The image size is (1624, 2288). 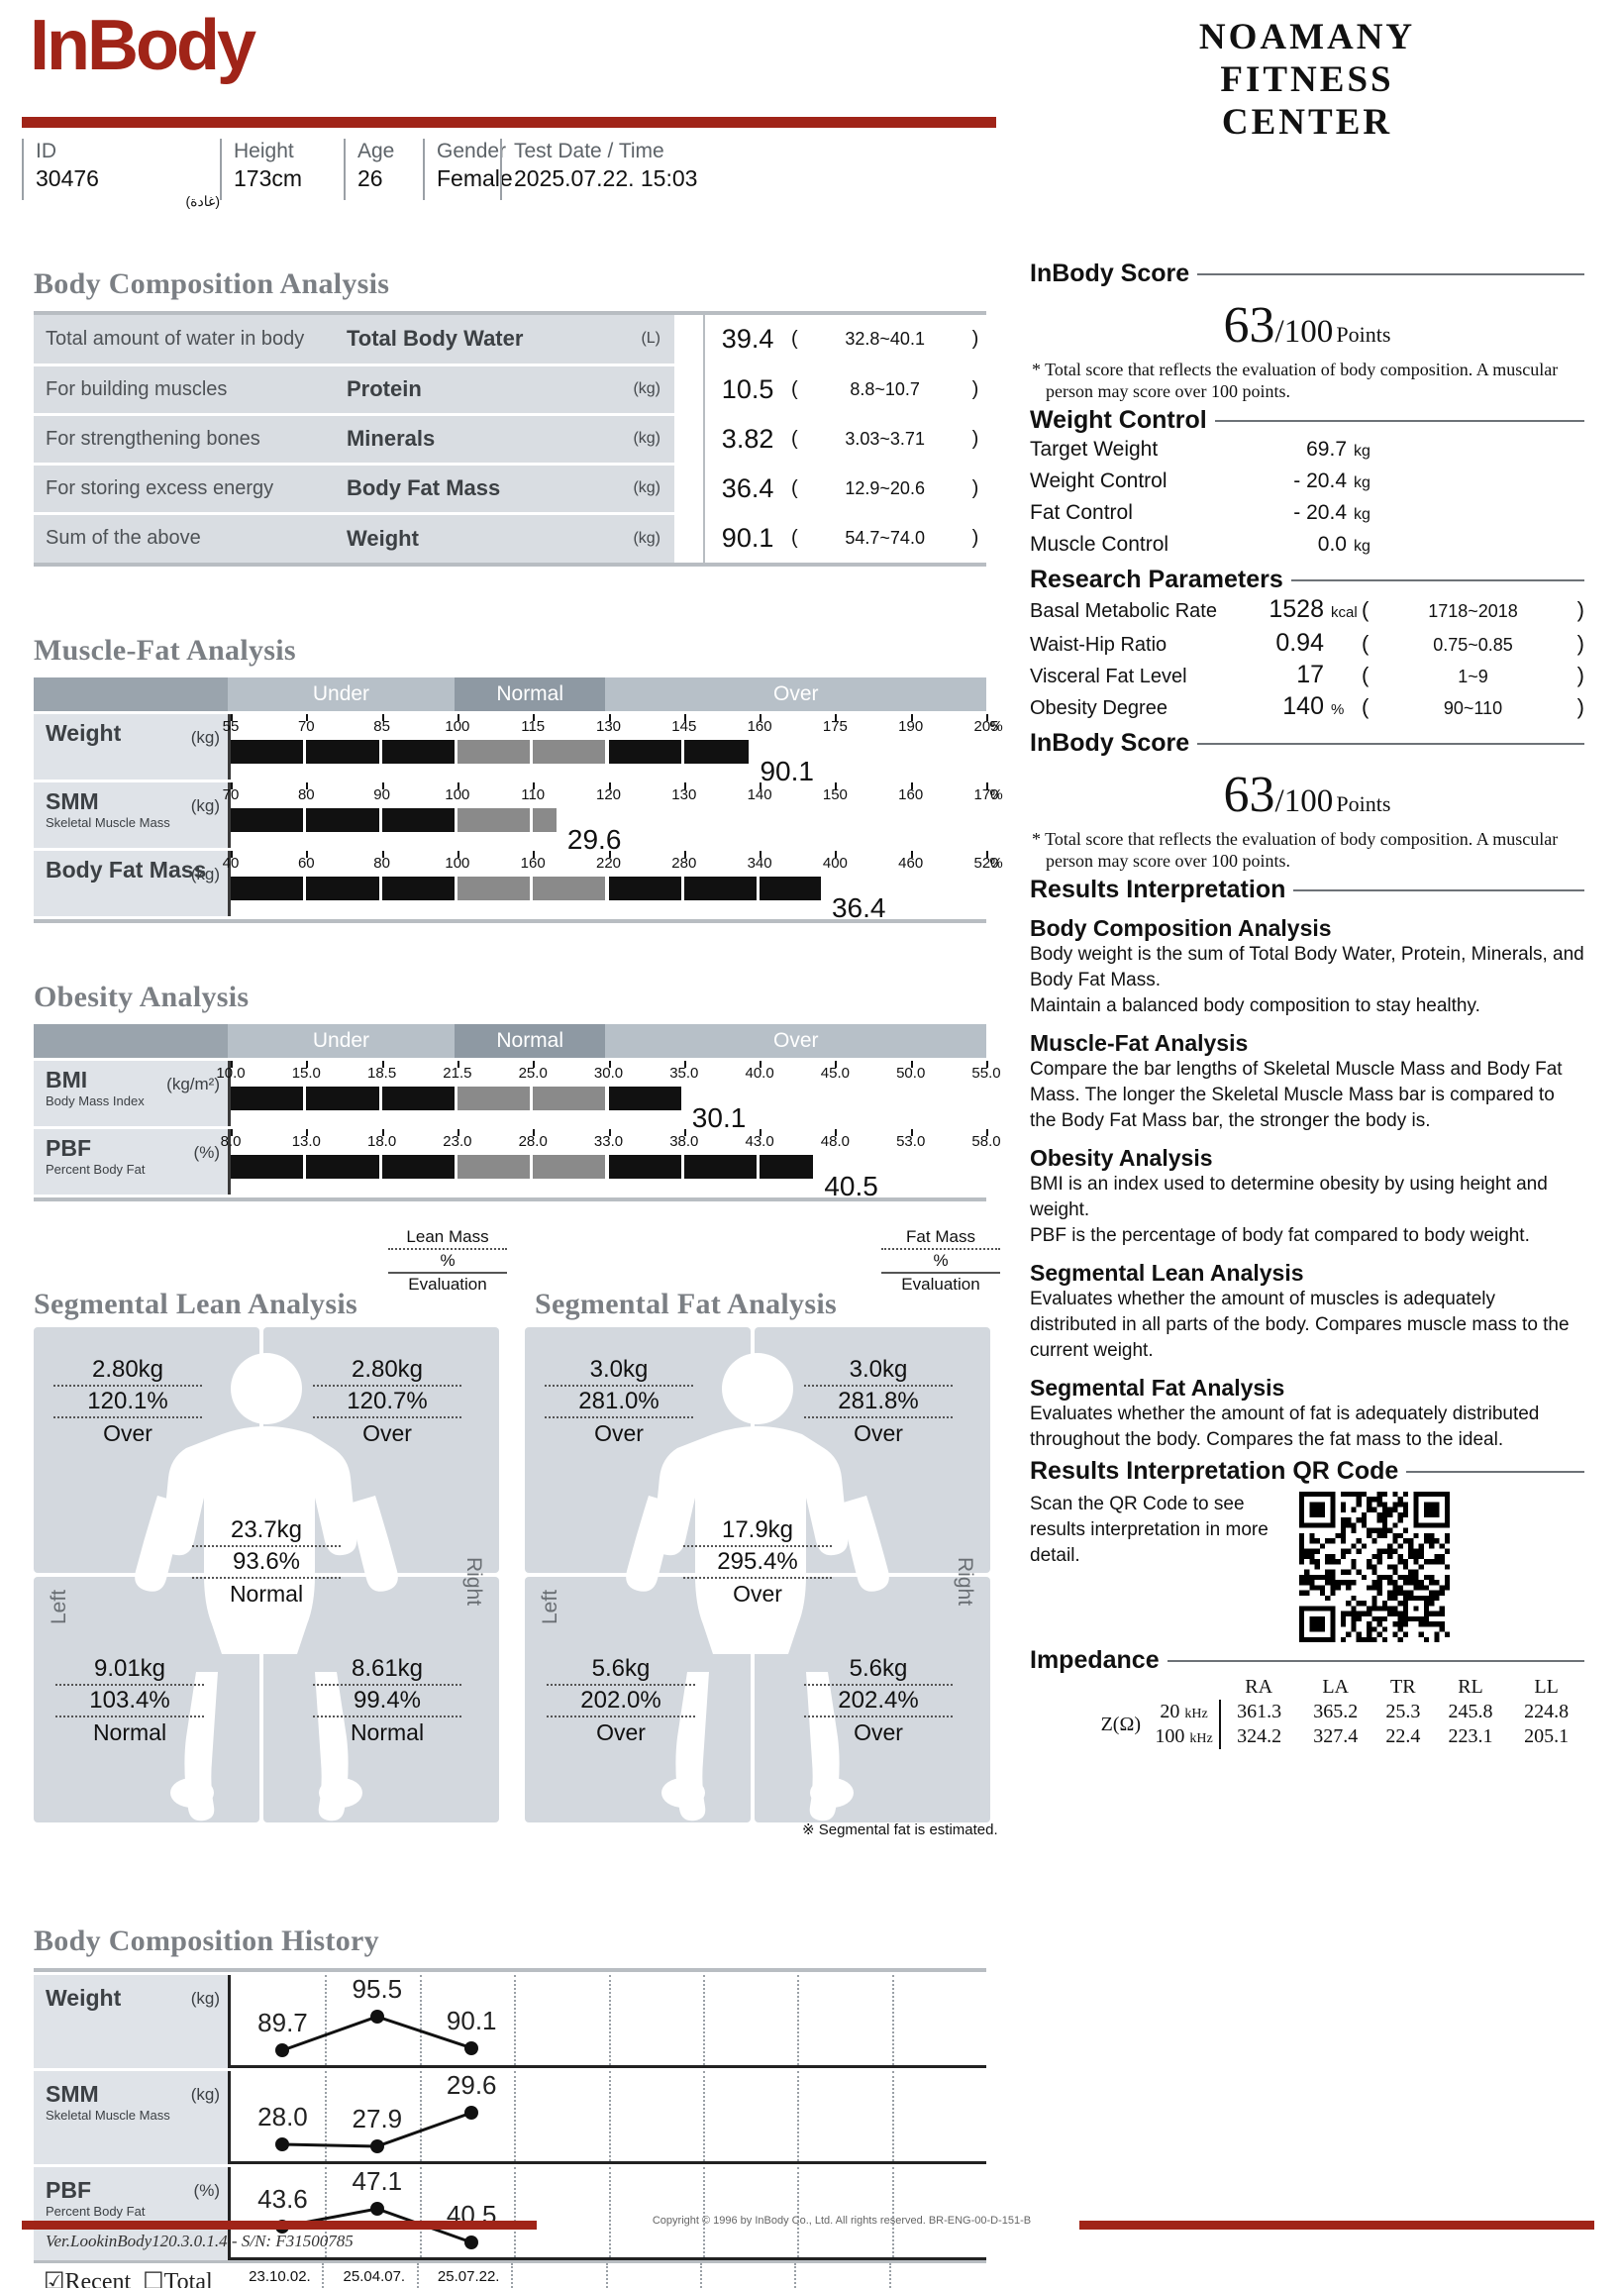 What do you see at coordinates (996, 726) in the screenshot?
I see `axis-percent-label: %` at bounding box center [996, 726].